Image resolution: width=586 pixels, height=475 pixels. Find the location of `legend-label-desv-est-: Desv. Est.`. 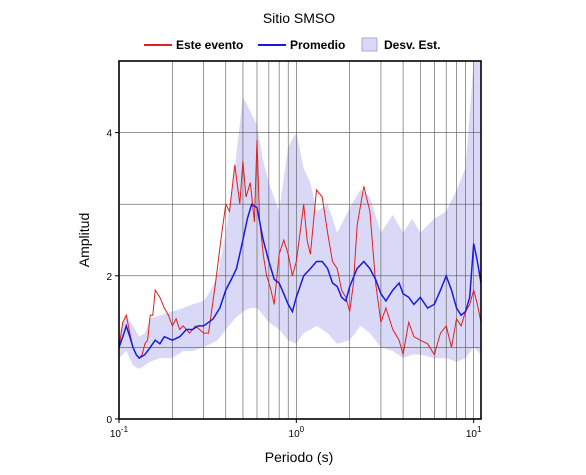

legend-label-desv-est-: Desv. Est. is located at coordinates (412, 45).